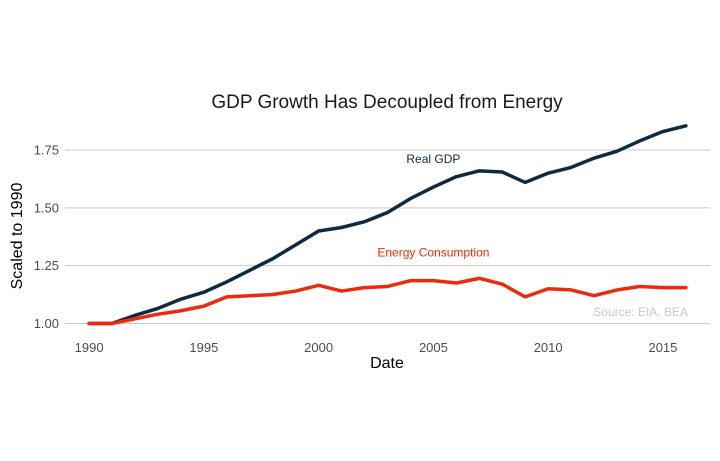  I want to click on series-line-energy-consumption, so click(387, 301).